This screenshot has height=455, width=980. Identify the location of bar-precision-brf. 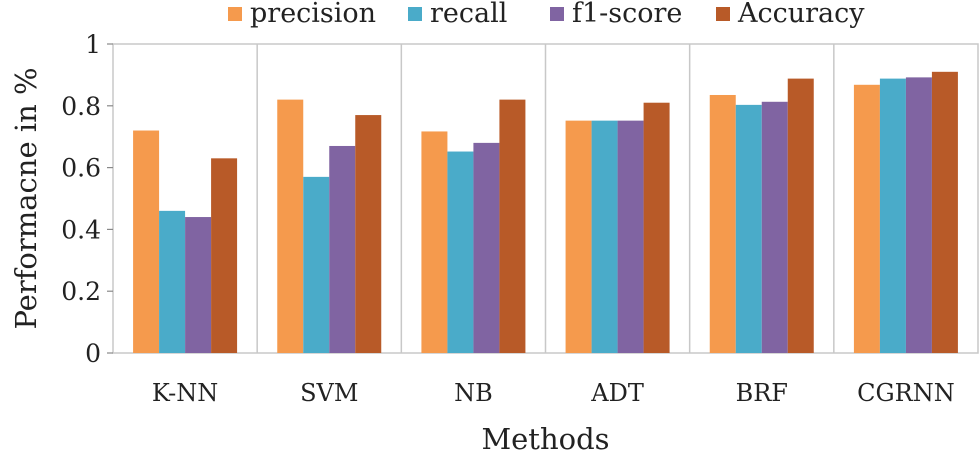
(722, 224).